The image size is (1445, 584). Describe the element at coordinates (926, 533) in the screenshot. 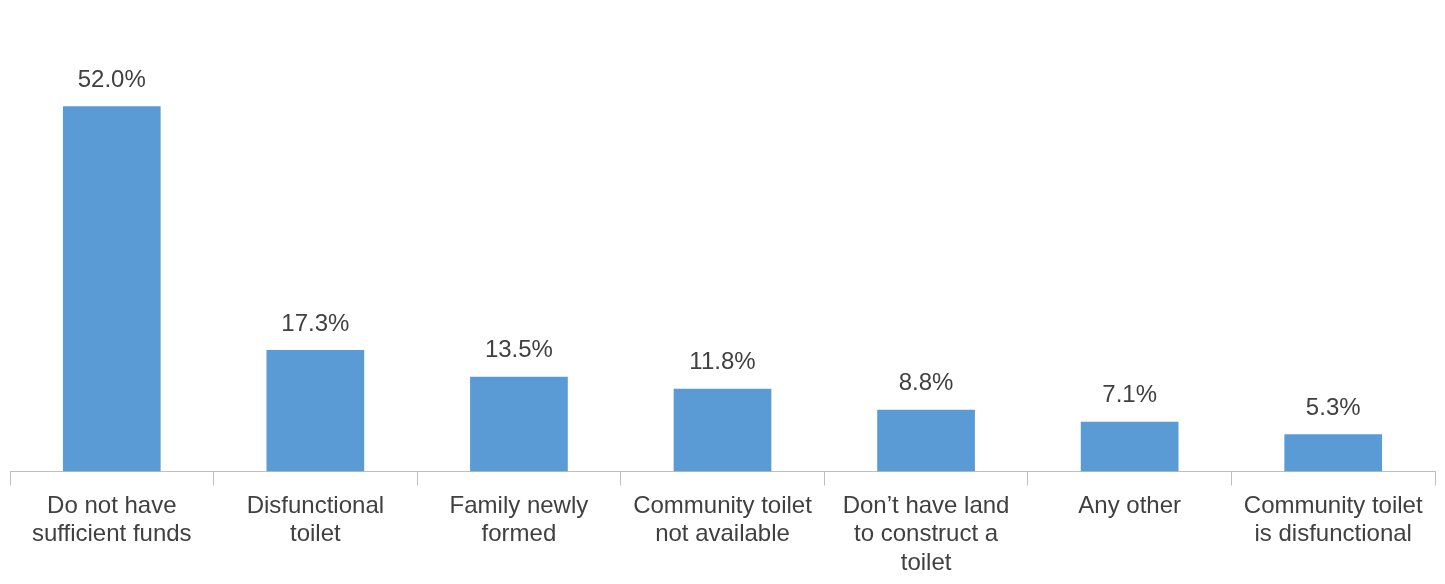

I see `x-tick-label: Don’t have land to construct a toilet` at that location.